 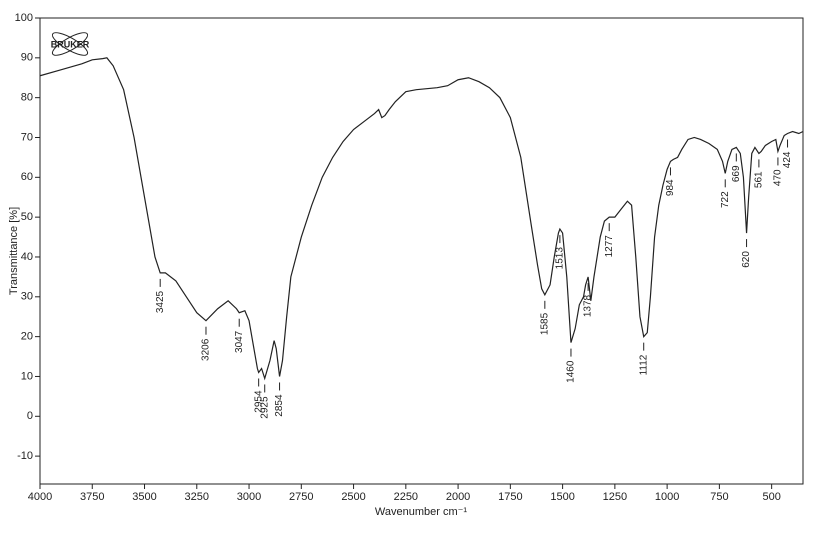 What do you see at coordinates (27, 217) in the screenshot?
I see `y-tick-label: 50` at bounding box center [27, 217].